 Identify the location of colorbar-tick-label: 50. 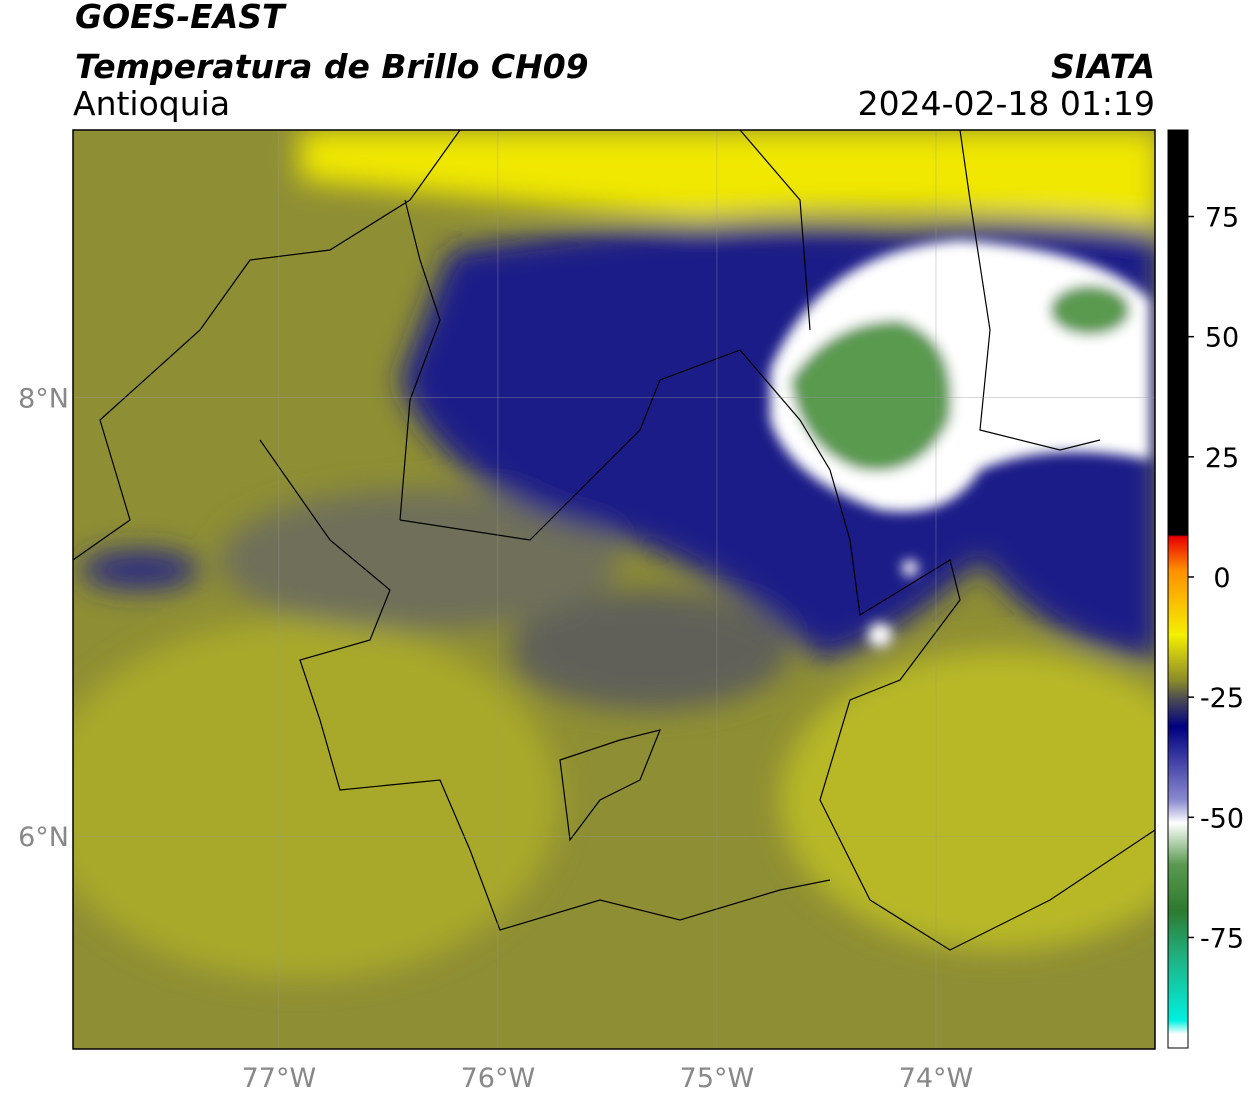
(1222, 338).